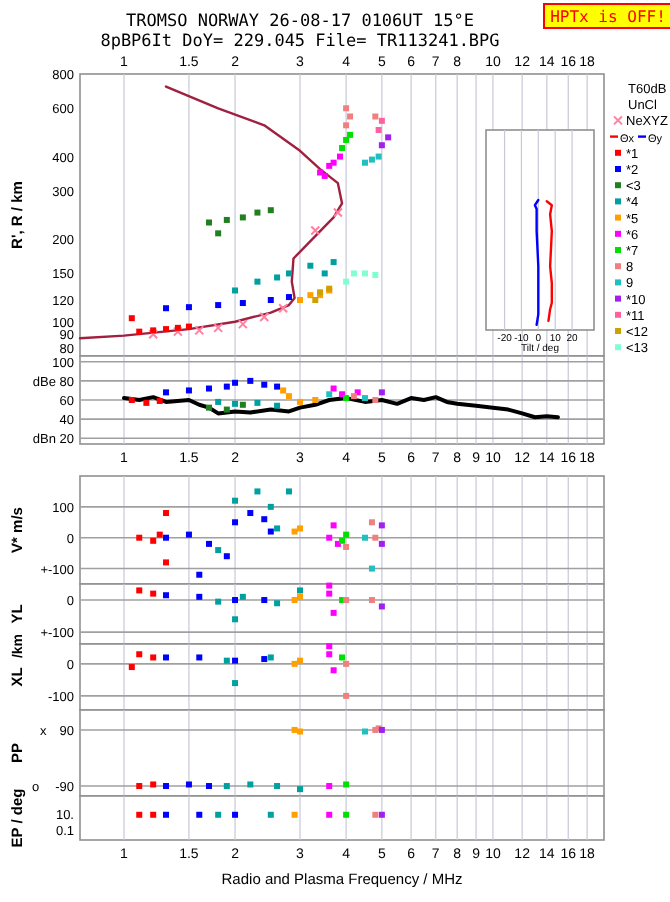 The width and height of the screenshot is (670, 902). What do you see at coordinates (300, 22) in the screenshot?
I see `chart-title: TROMSO NORWAY 26-08-17 0106UT 15°E` at bounding box center [300, 22].